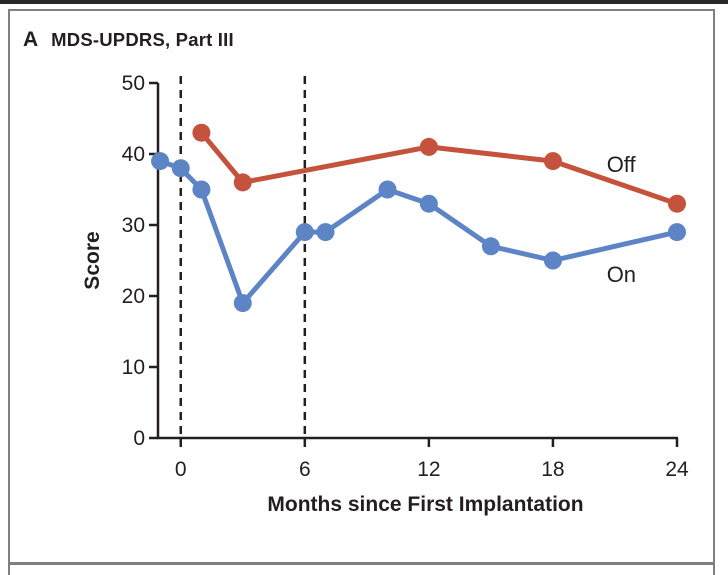  I want to click on x-tick-label: 0, so click(181, 469).